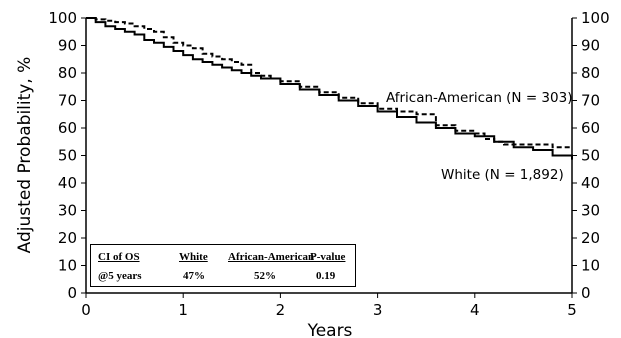 Image resolution: width=621 pixels, height=338 pixels. I want to click on y-tick-label-left: 70, so click(67, 101).